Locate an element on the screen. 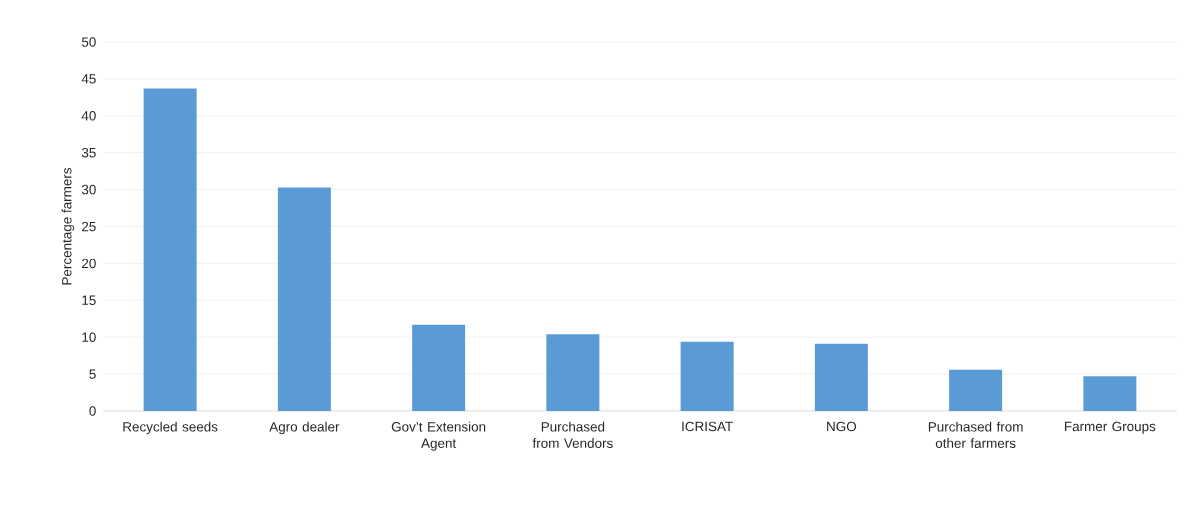 The image size is (1197, 527). x-tick-label: Purchased from other farmers is located at coordinates (975, 434).